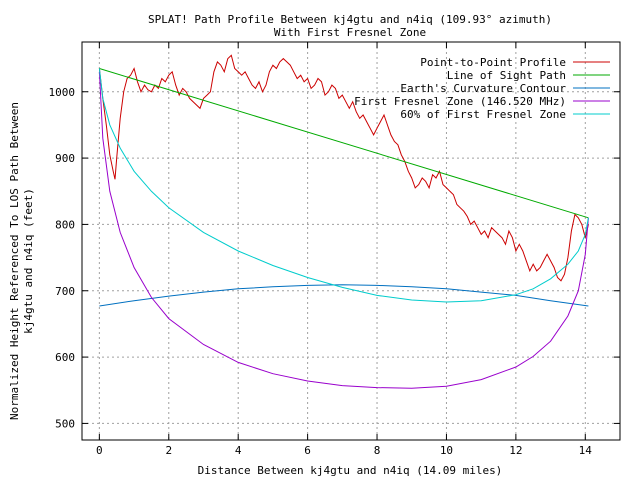  What do you see at coordinates (28, 261) in the screenshot?
I see `y-axis-label-line-2: kj4gtu and n4iq (feet)` at bounding box center [28, 261].